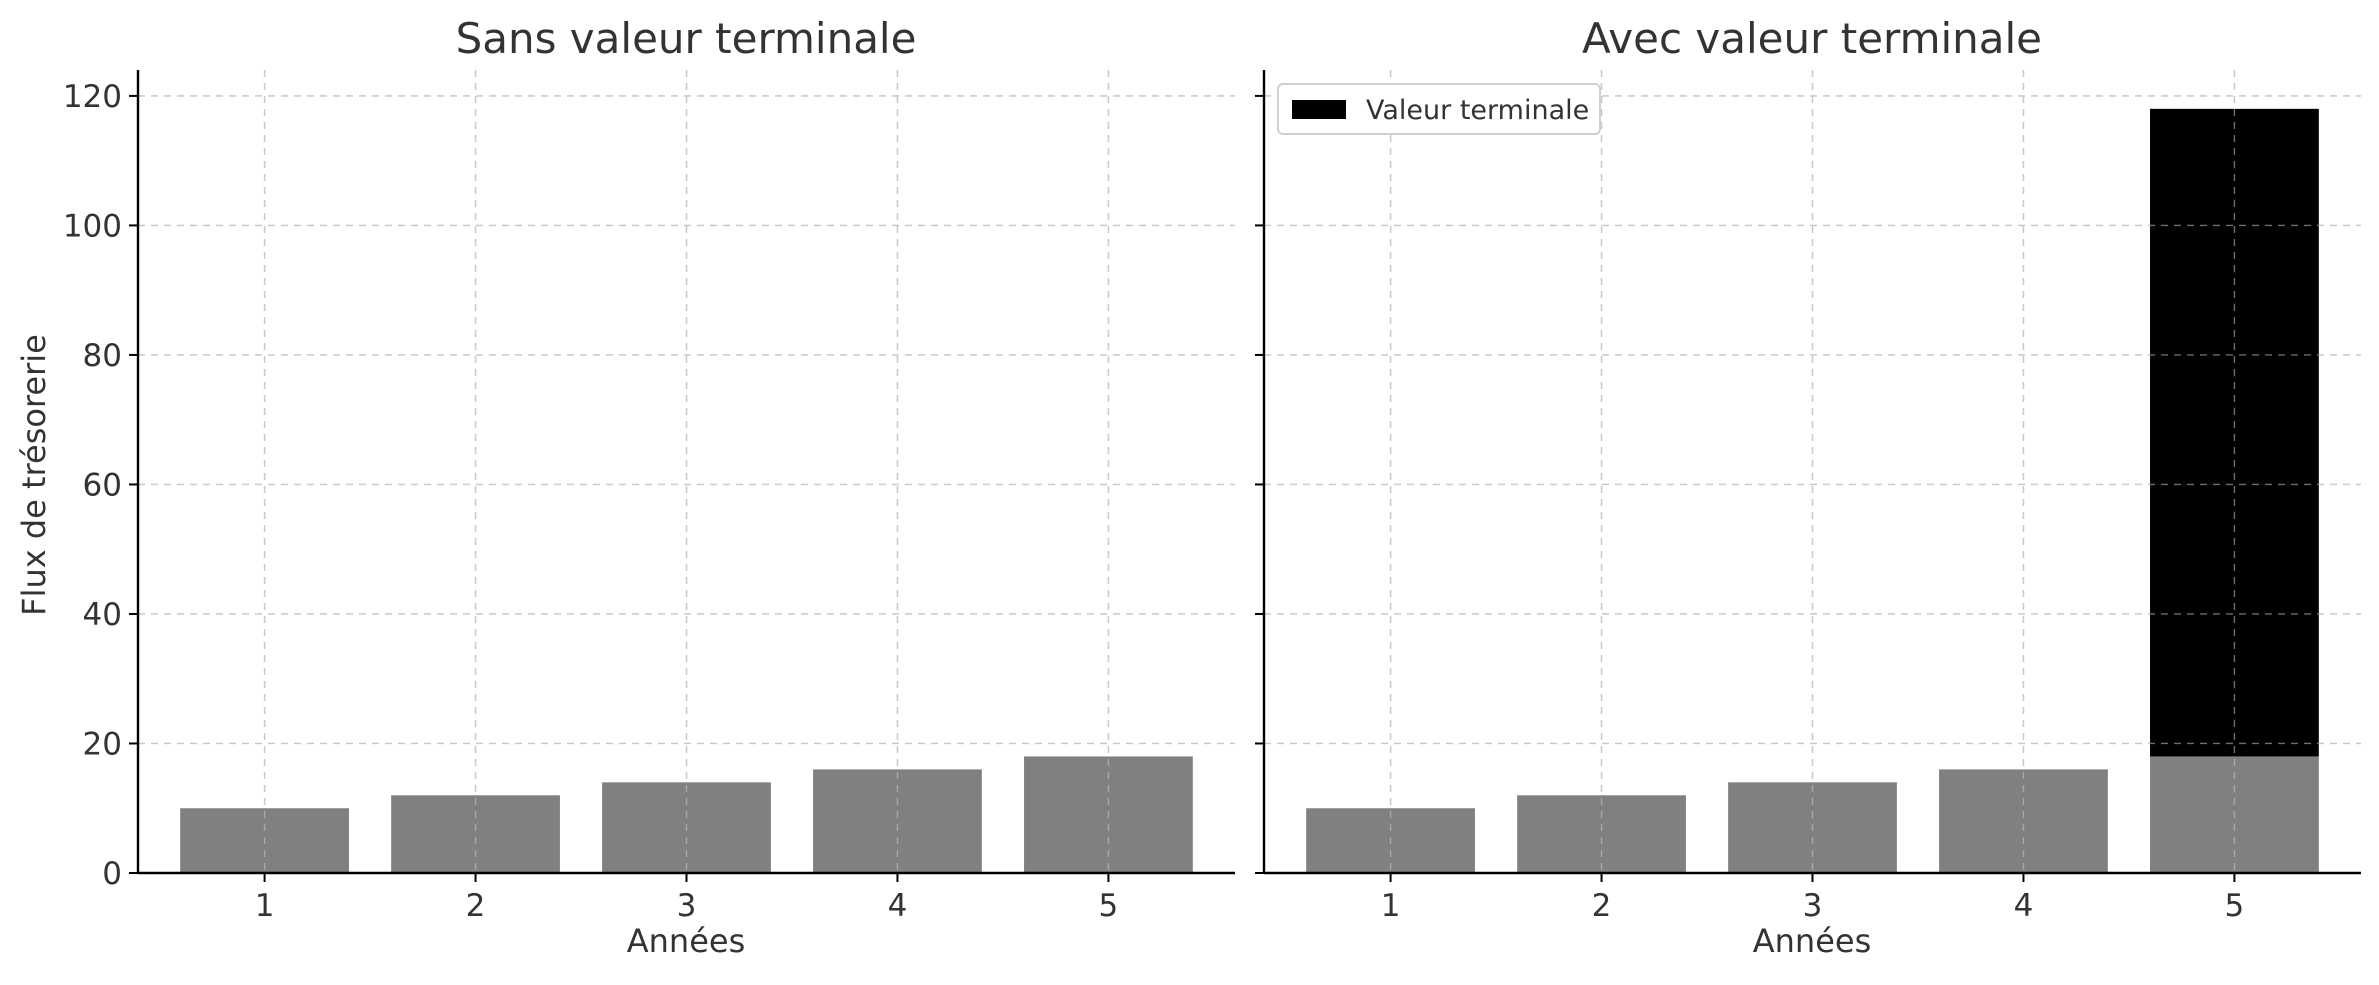 Image resolution: width=2379 pixels, height=985 pixels. What do you see at coordinates (92, 226) in the screenshot?
I see `y-tick-label: 100` at bounding box center [92, 226].